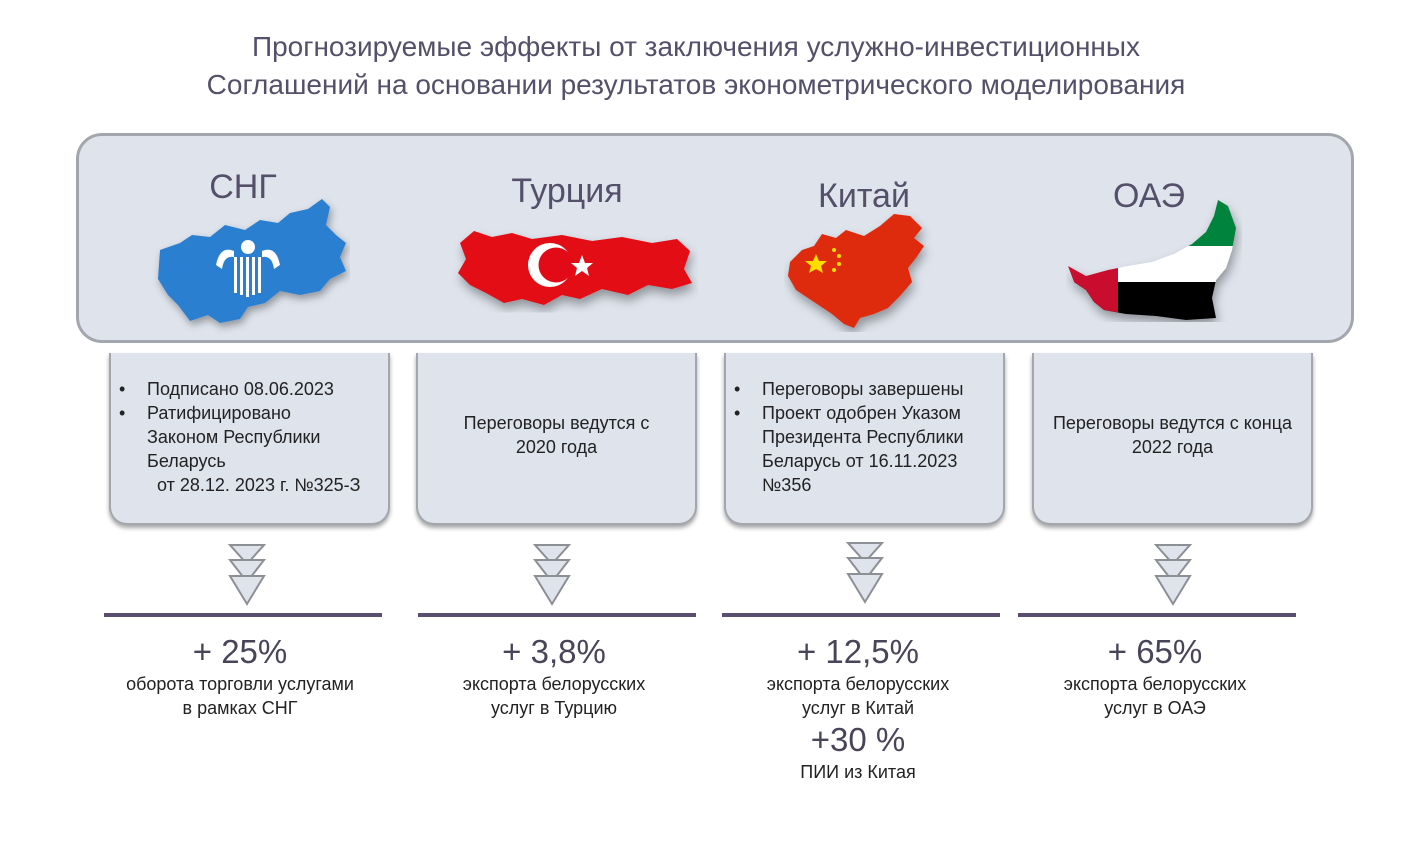  What do you see at coordinates (234, 437) in the screenshot?
I see `status-cont: Законом Республики` at bounding box center [234, 437].